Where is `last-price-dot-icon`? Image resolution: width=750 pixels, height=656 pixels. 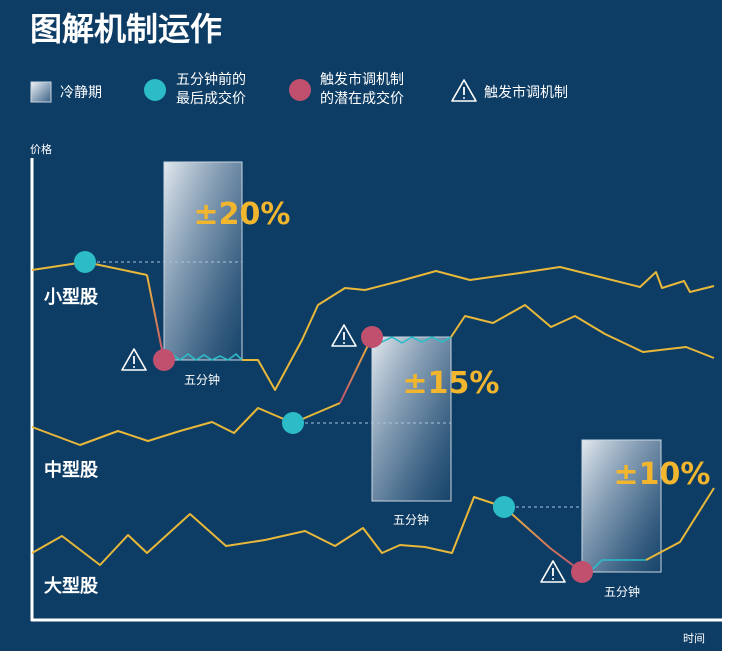
last-price-dot-icon is located at coordinates (155, 90).